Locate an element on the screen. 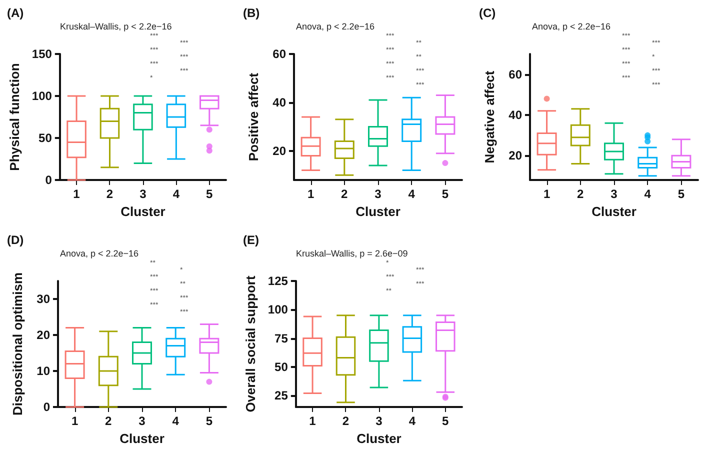 The width and height of the screenshot is (709, 453). y-tick-label: 150 is located at coordinates (42, 54).